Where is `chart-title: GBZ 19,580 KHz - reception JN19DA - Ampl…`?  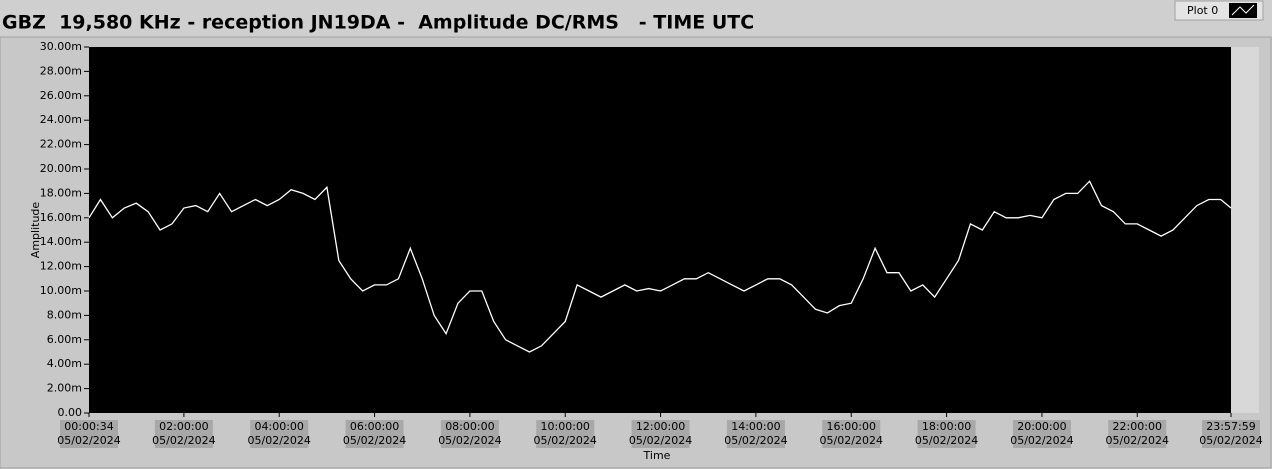
chart-title: GBZ 19,580 KHz - reception JN19DA - Ampl… is located at coordinates (378, 23).